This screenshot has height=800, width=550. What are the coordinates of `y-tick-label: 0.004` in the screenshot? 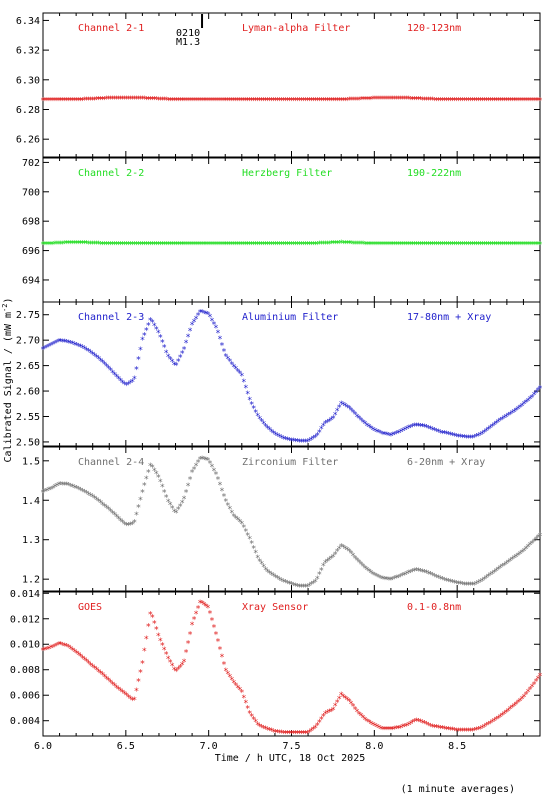 It's located at (25, 721).